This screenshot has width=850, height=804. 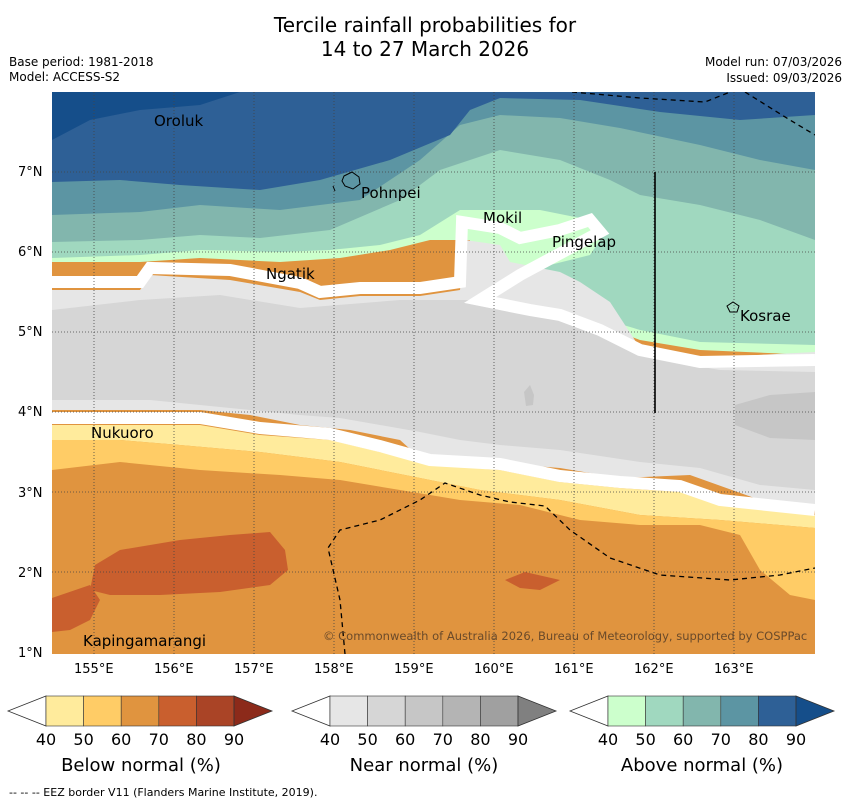 What do you see at coordinates (815, 711) in the screenshot?
I see `colorbar-above-high-extend` at bounding box center [815, 711].